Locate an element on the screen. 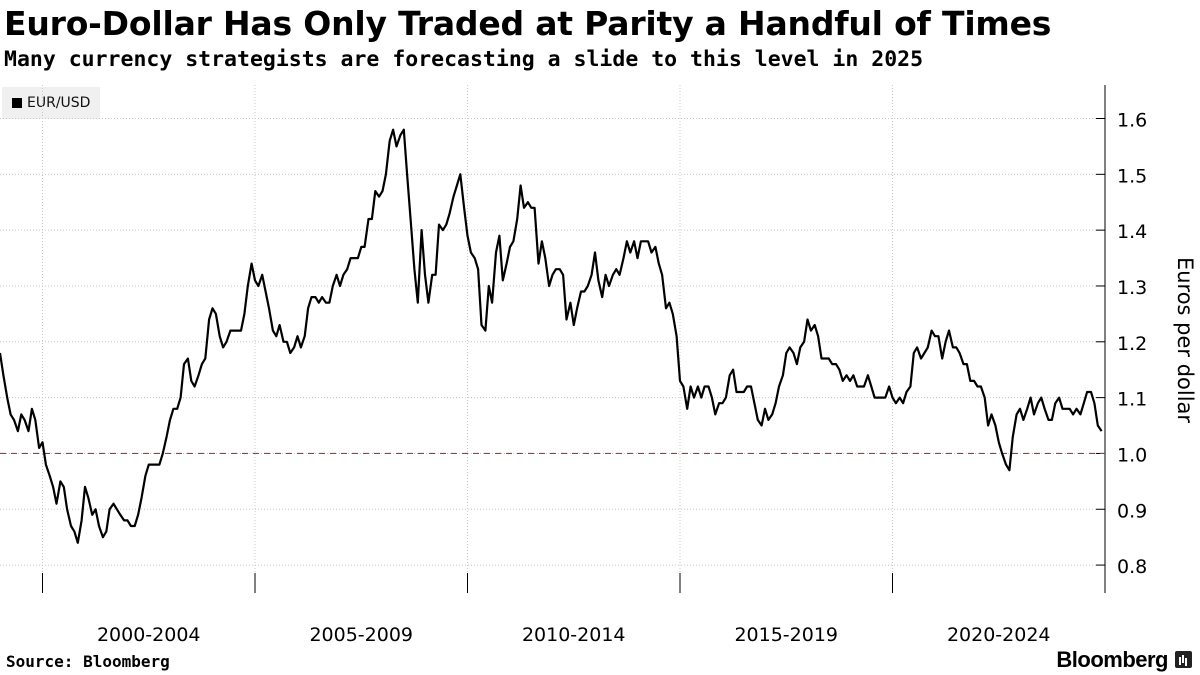 The width and height of the screenshot is (1200, 675). x-tick-label: 2015-2019 is located at coordinates (786, 635).